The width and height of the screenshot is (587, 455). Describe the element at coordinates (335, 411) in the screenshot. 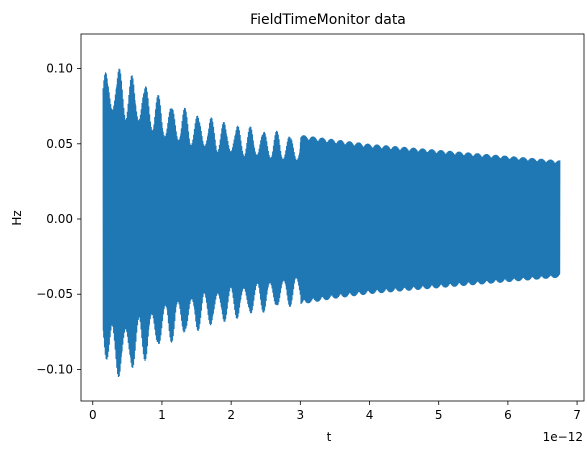

I see `x-axis: 0 1 2 3 4 5 6 7` at that location.